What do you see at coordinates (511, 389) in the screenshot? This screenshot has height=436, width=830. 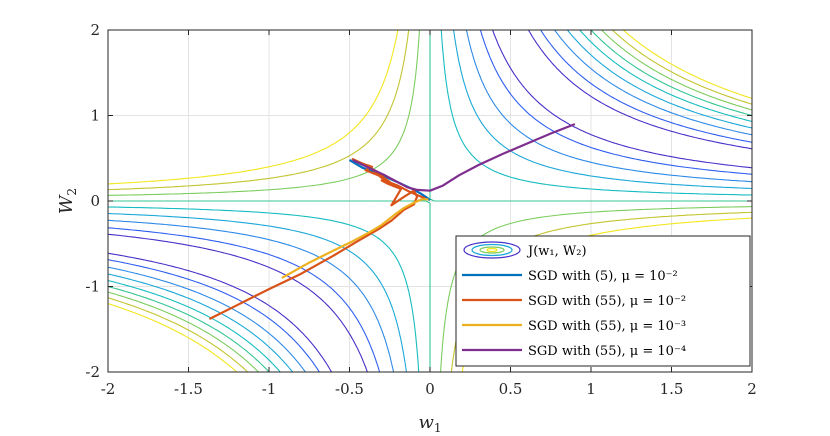 I see `x-tick-label: 0.5` at bounding box center [511, 389].